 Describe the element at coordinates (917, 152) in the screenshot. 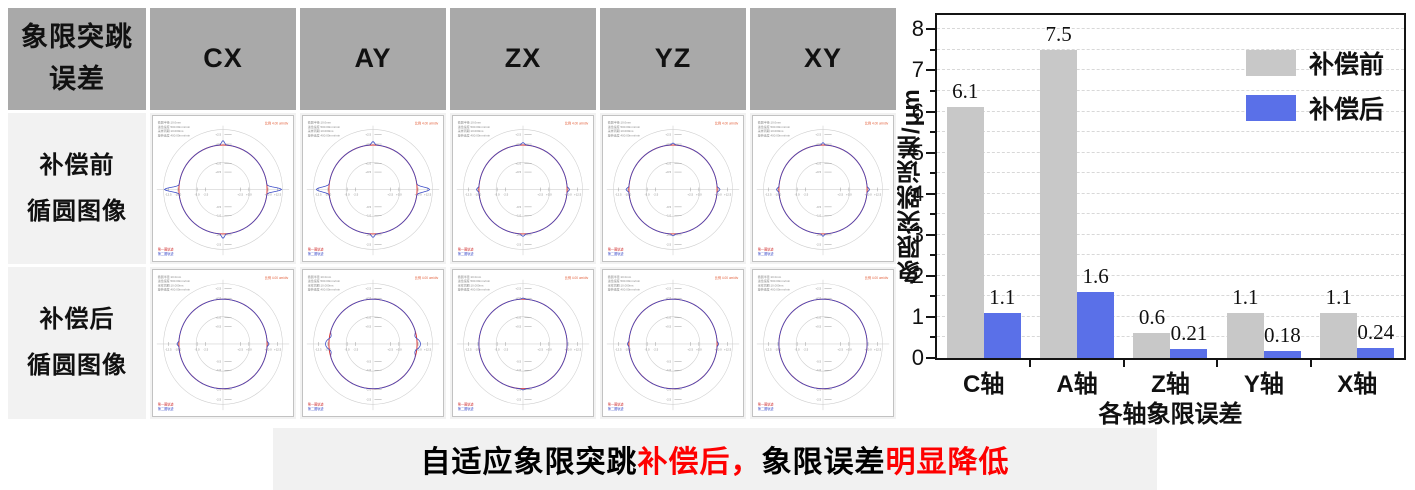

I see `y-tick-label: 5` at that location.